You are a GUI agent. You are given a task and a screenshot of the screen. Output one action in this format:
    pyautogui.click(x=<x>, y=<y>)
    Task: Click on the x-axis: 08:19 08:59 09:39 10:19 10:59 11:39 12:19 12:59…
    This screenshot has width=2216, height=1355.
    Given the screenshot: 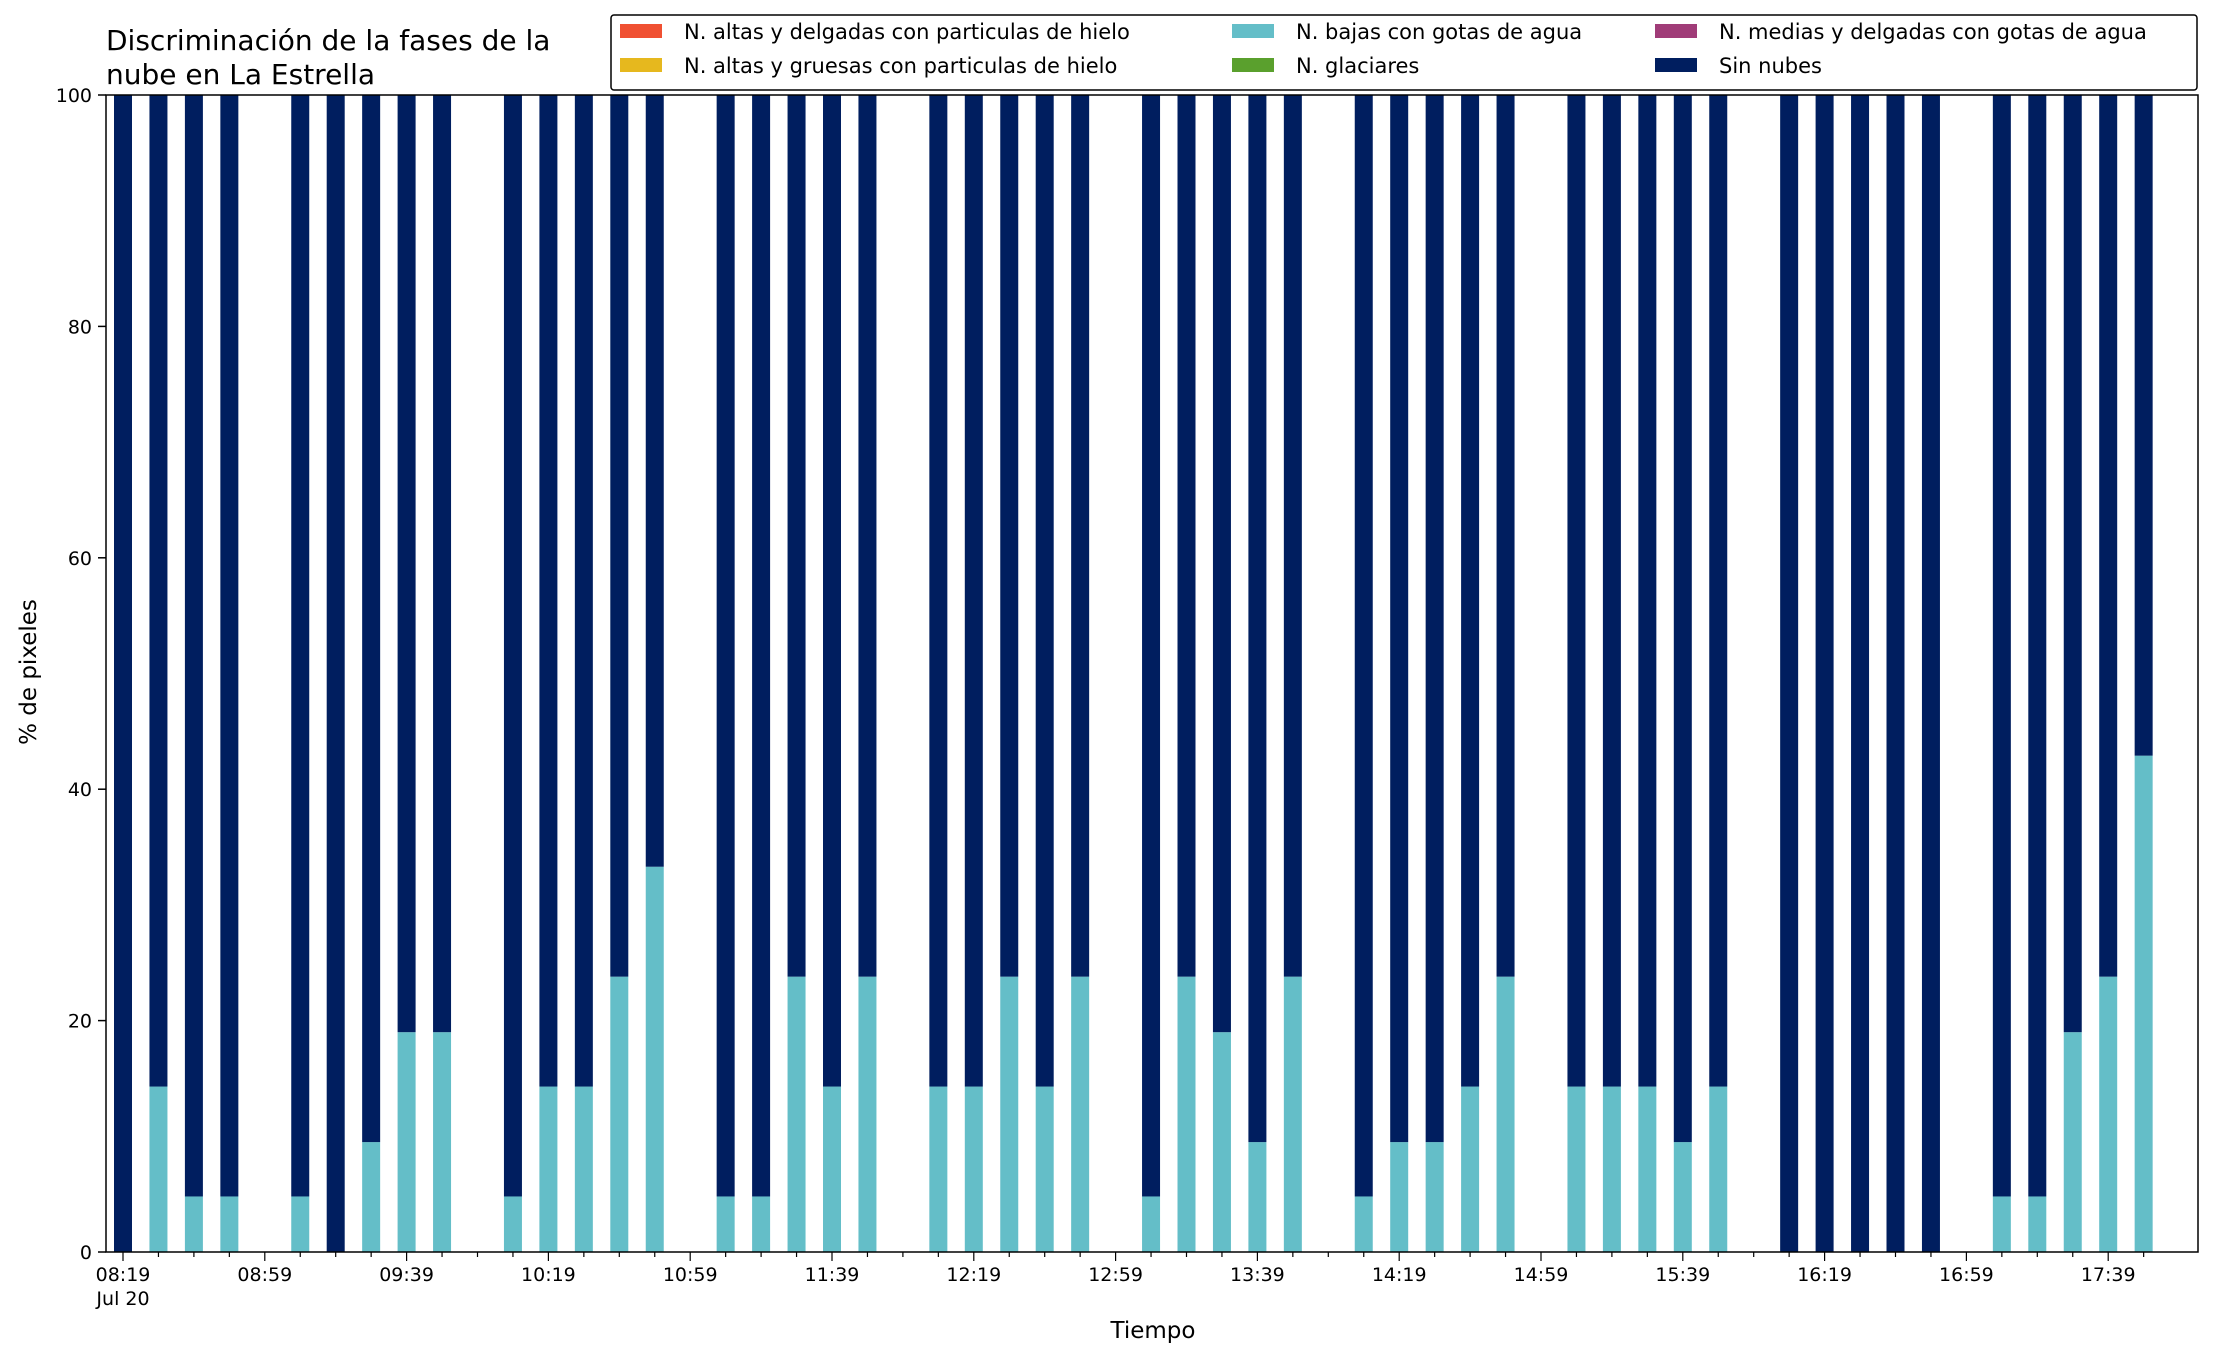 What is the action you would take?
    pyautogui.click(x=1120, y=1281)
    